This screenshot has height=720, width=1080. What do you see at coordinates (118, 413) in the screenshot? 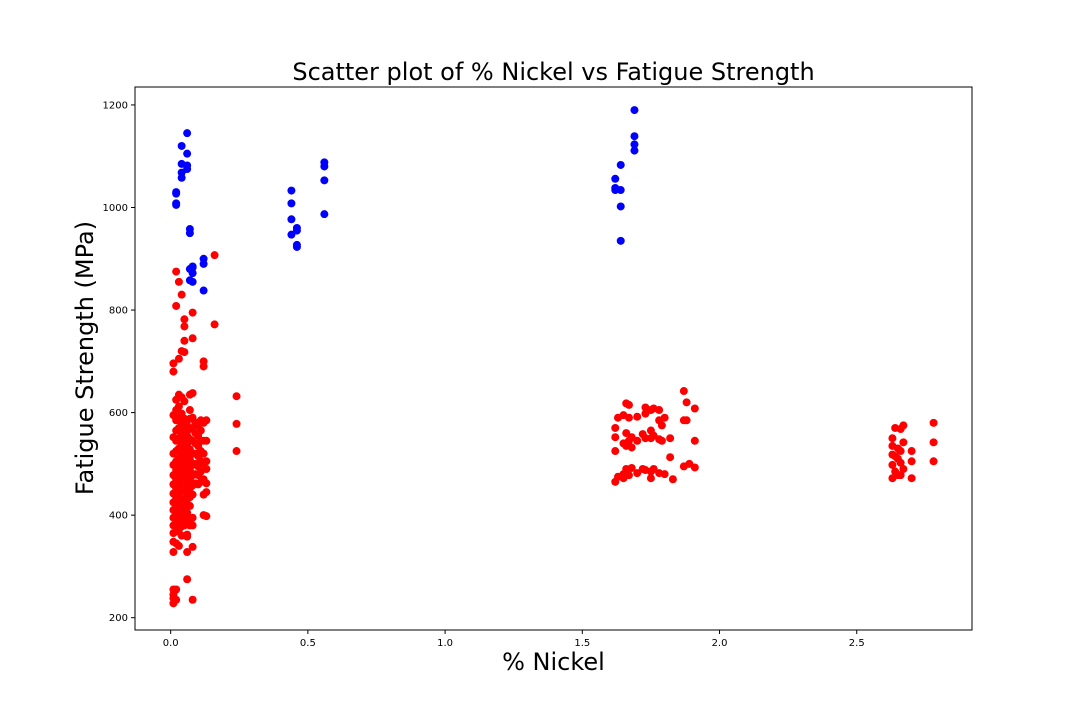
I see `y-tick-label: 600` at bounding box center [118, 413].